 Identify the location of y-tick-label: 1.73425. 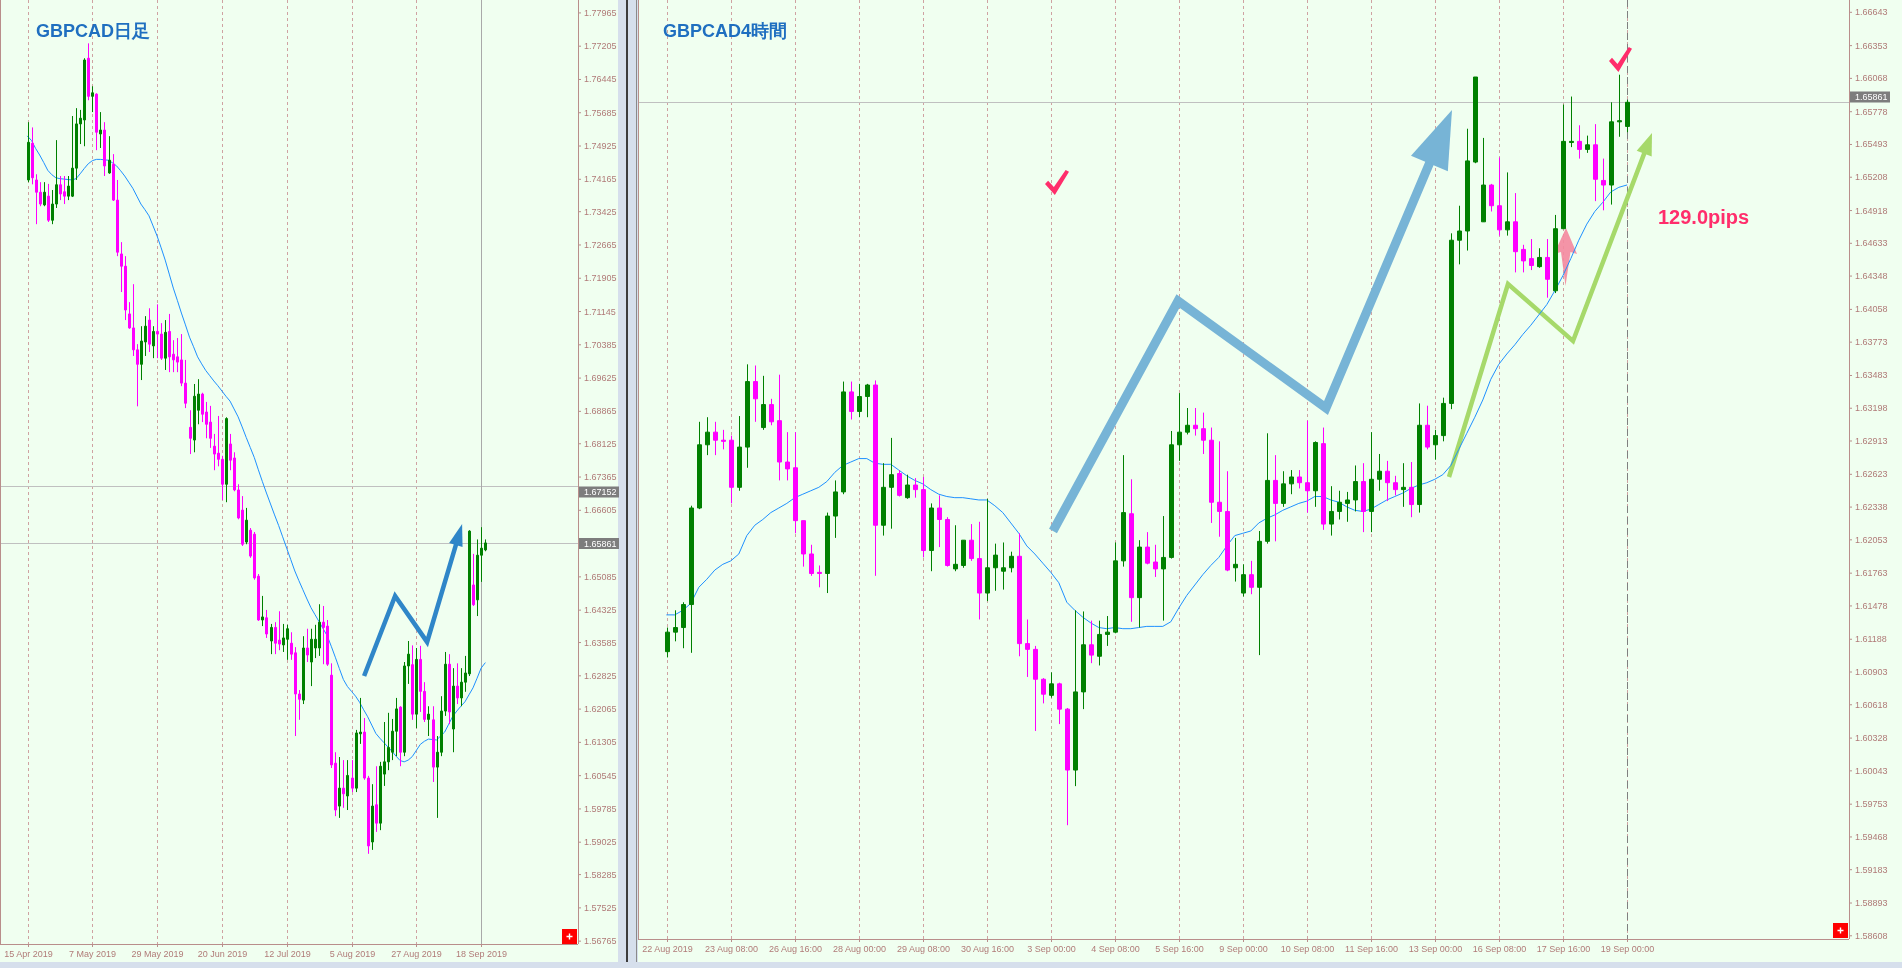
(600, 211).